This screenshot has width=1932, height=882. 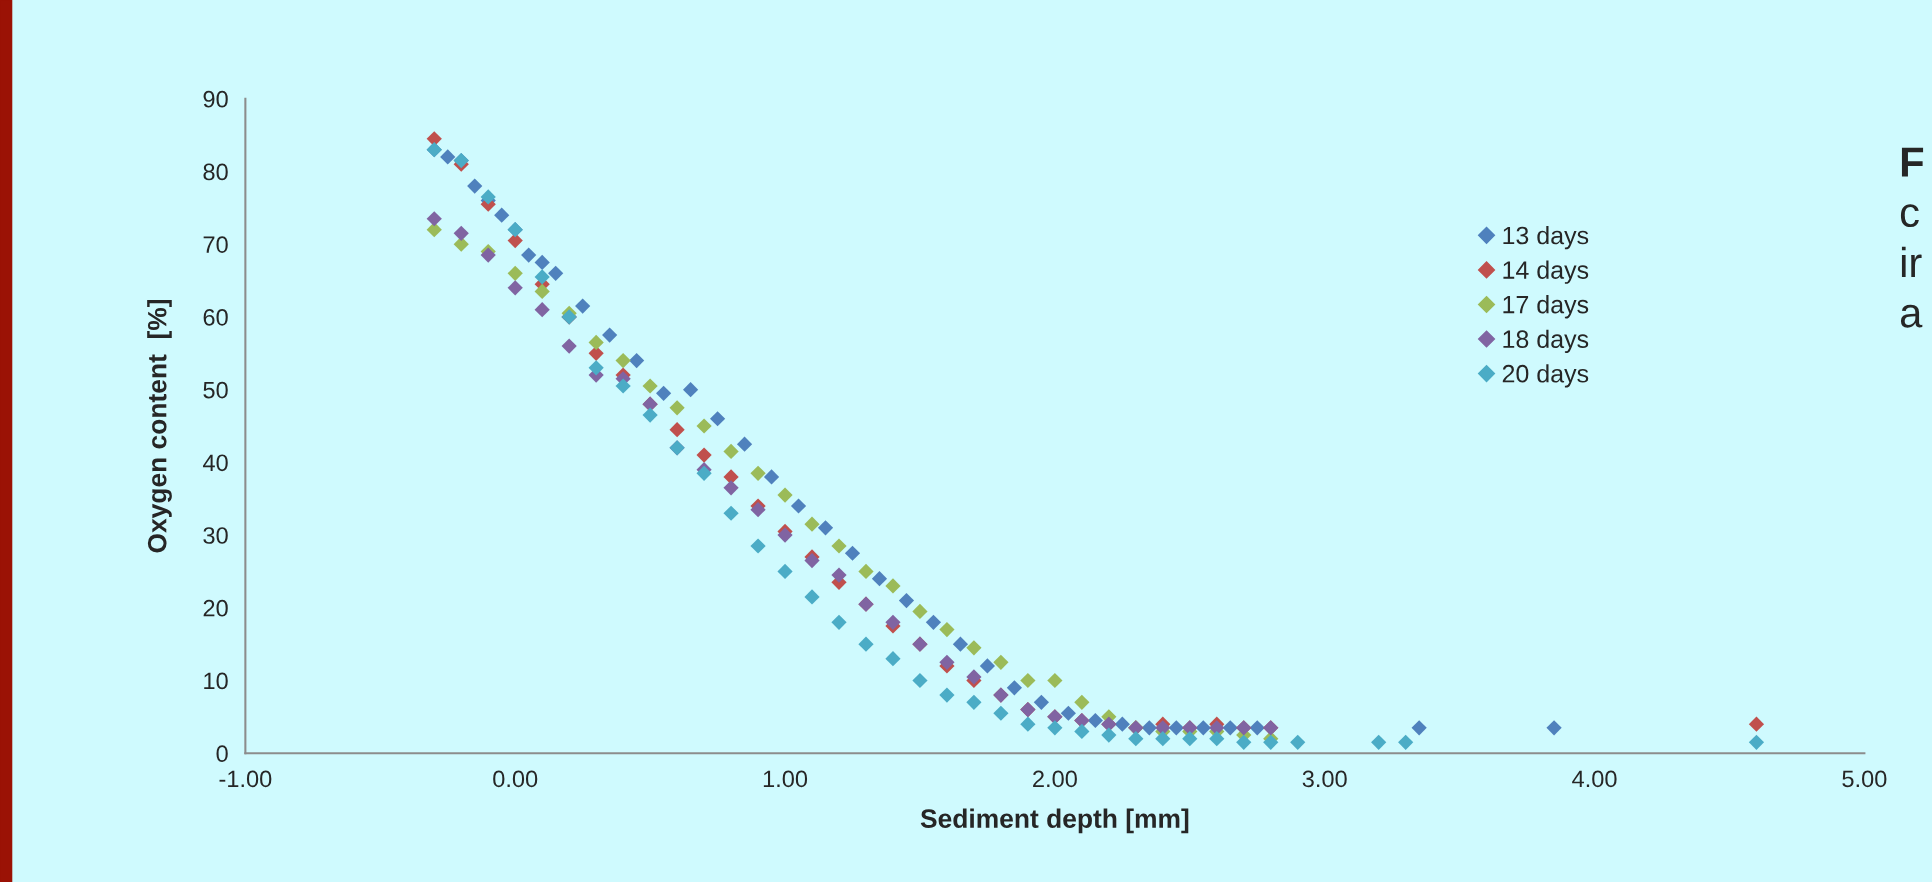 What do you see at coordinates (159, 426) in the screenshot?
I see `y-axis-title: Oxygen content [%]` at bounding box center [159, 426].